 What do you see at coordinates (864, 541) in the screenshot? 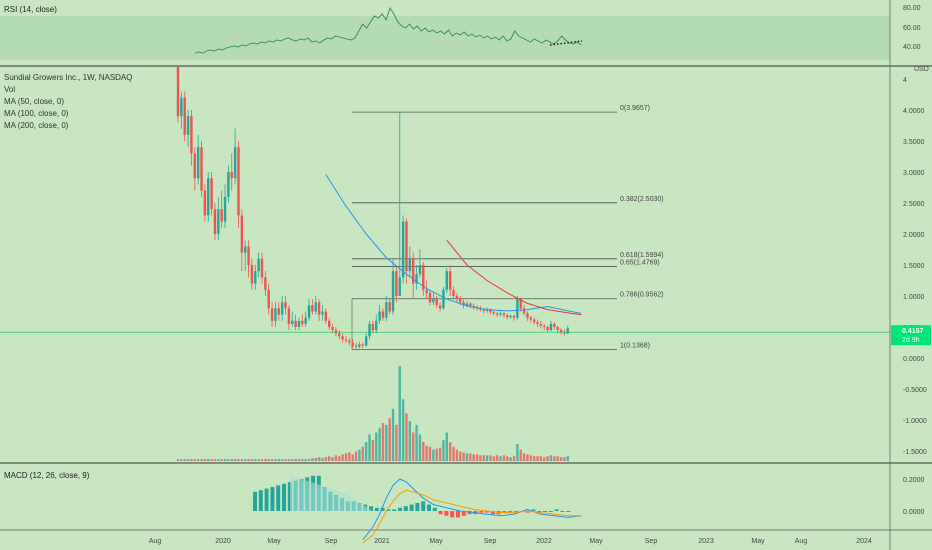
I see `time-axis-label: 2024` at bounding box center [864, 541].